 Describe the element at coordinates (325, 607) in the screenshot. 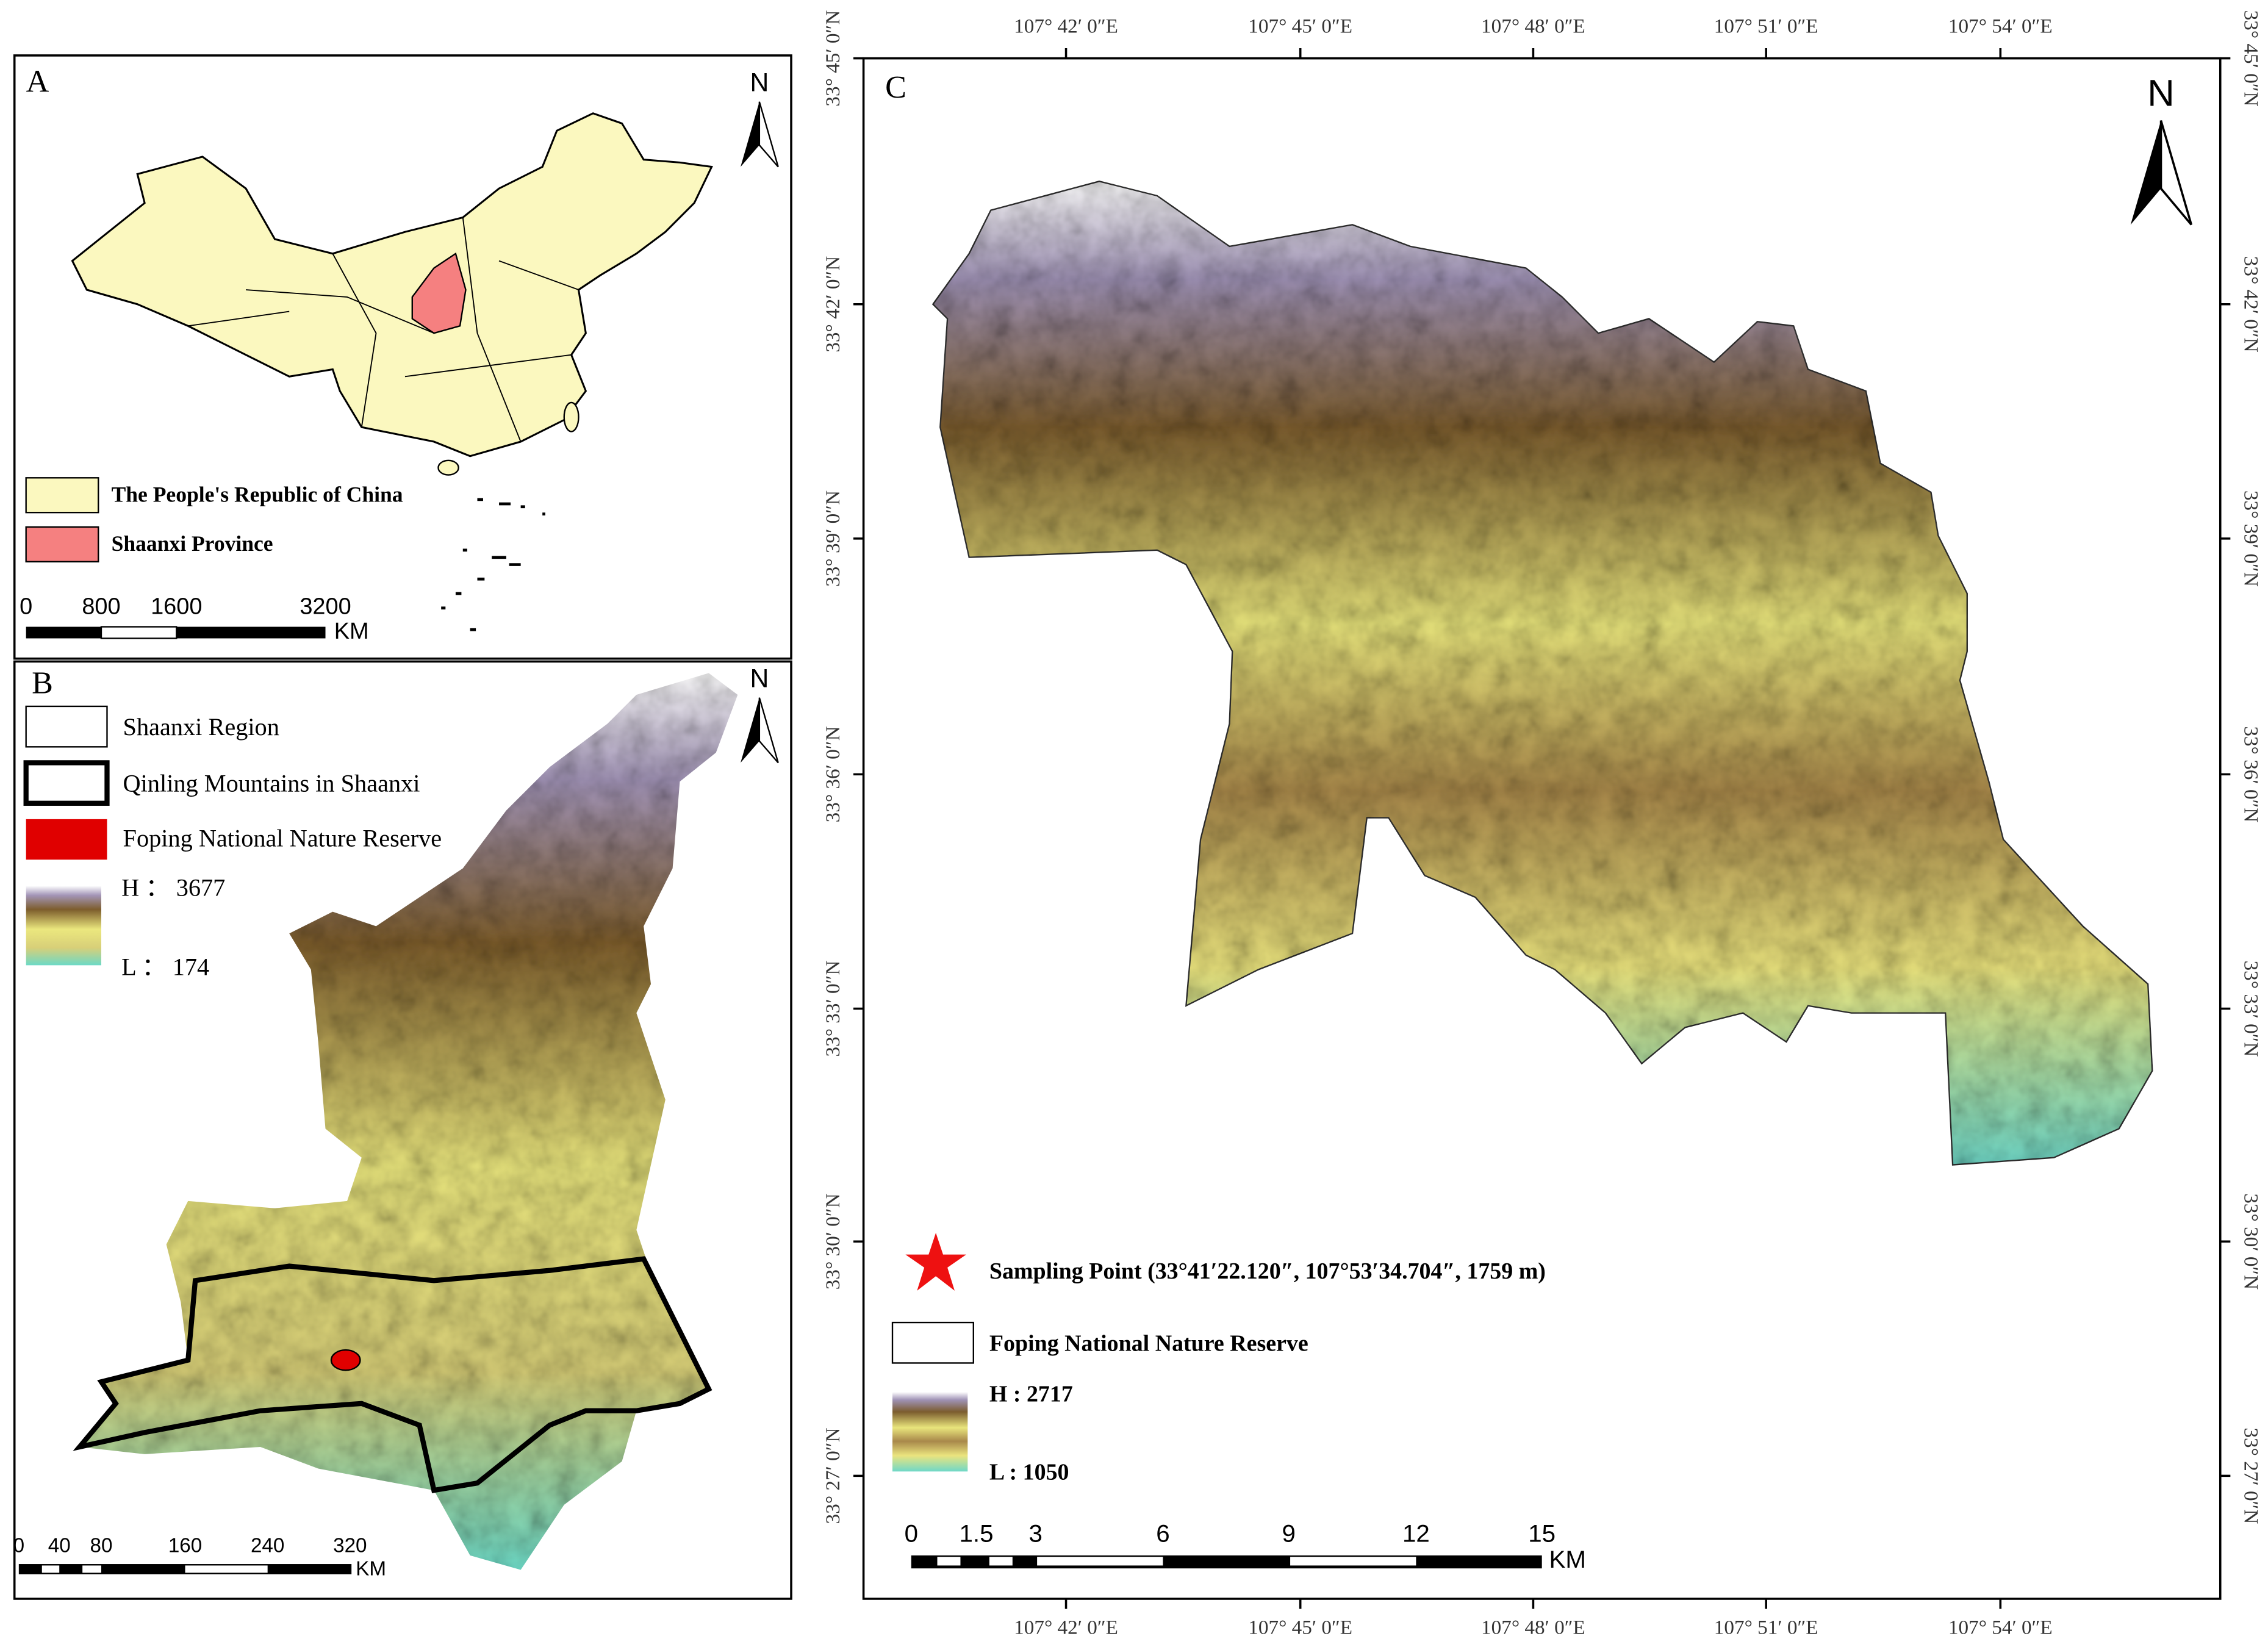

I see `scale-tick-label: 3200` at that location.